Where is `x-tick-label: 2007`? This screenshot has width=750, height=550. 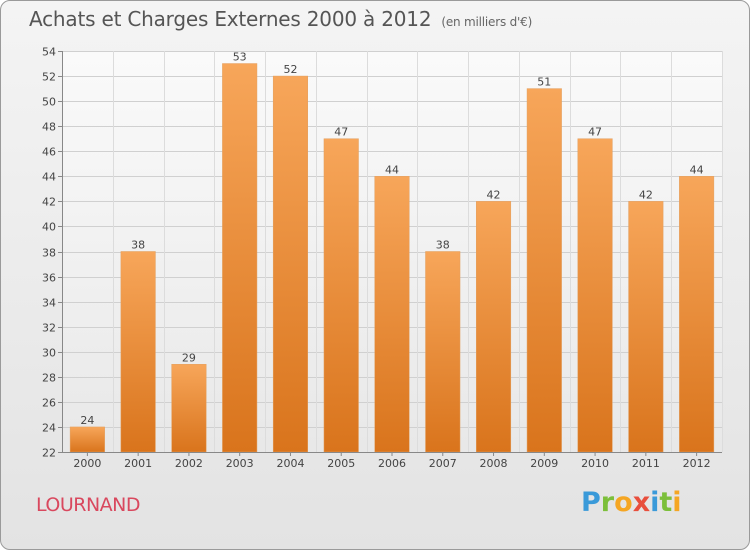
x-tick-label: 2007 is located at coordinates (443, 463).